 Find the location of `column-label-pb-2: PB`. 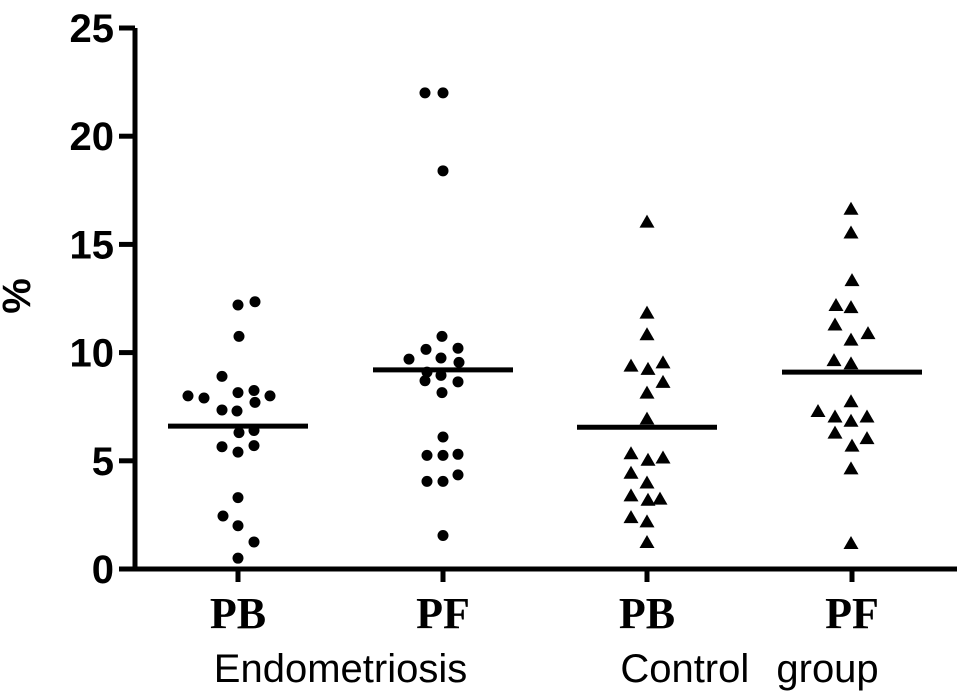

column-label-pb-2: PB is located at coordinates (647, 613).